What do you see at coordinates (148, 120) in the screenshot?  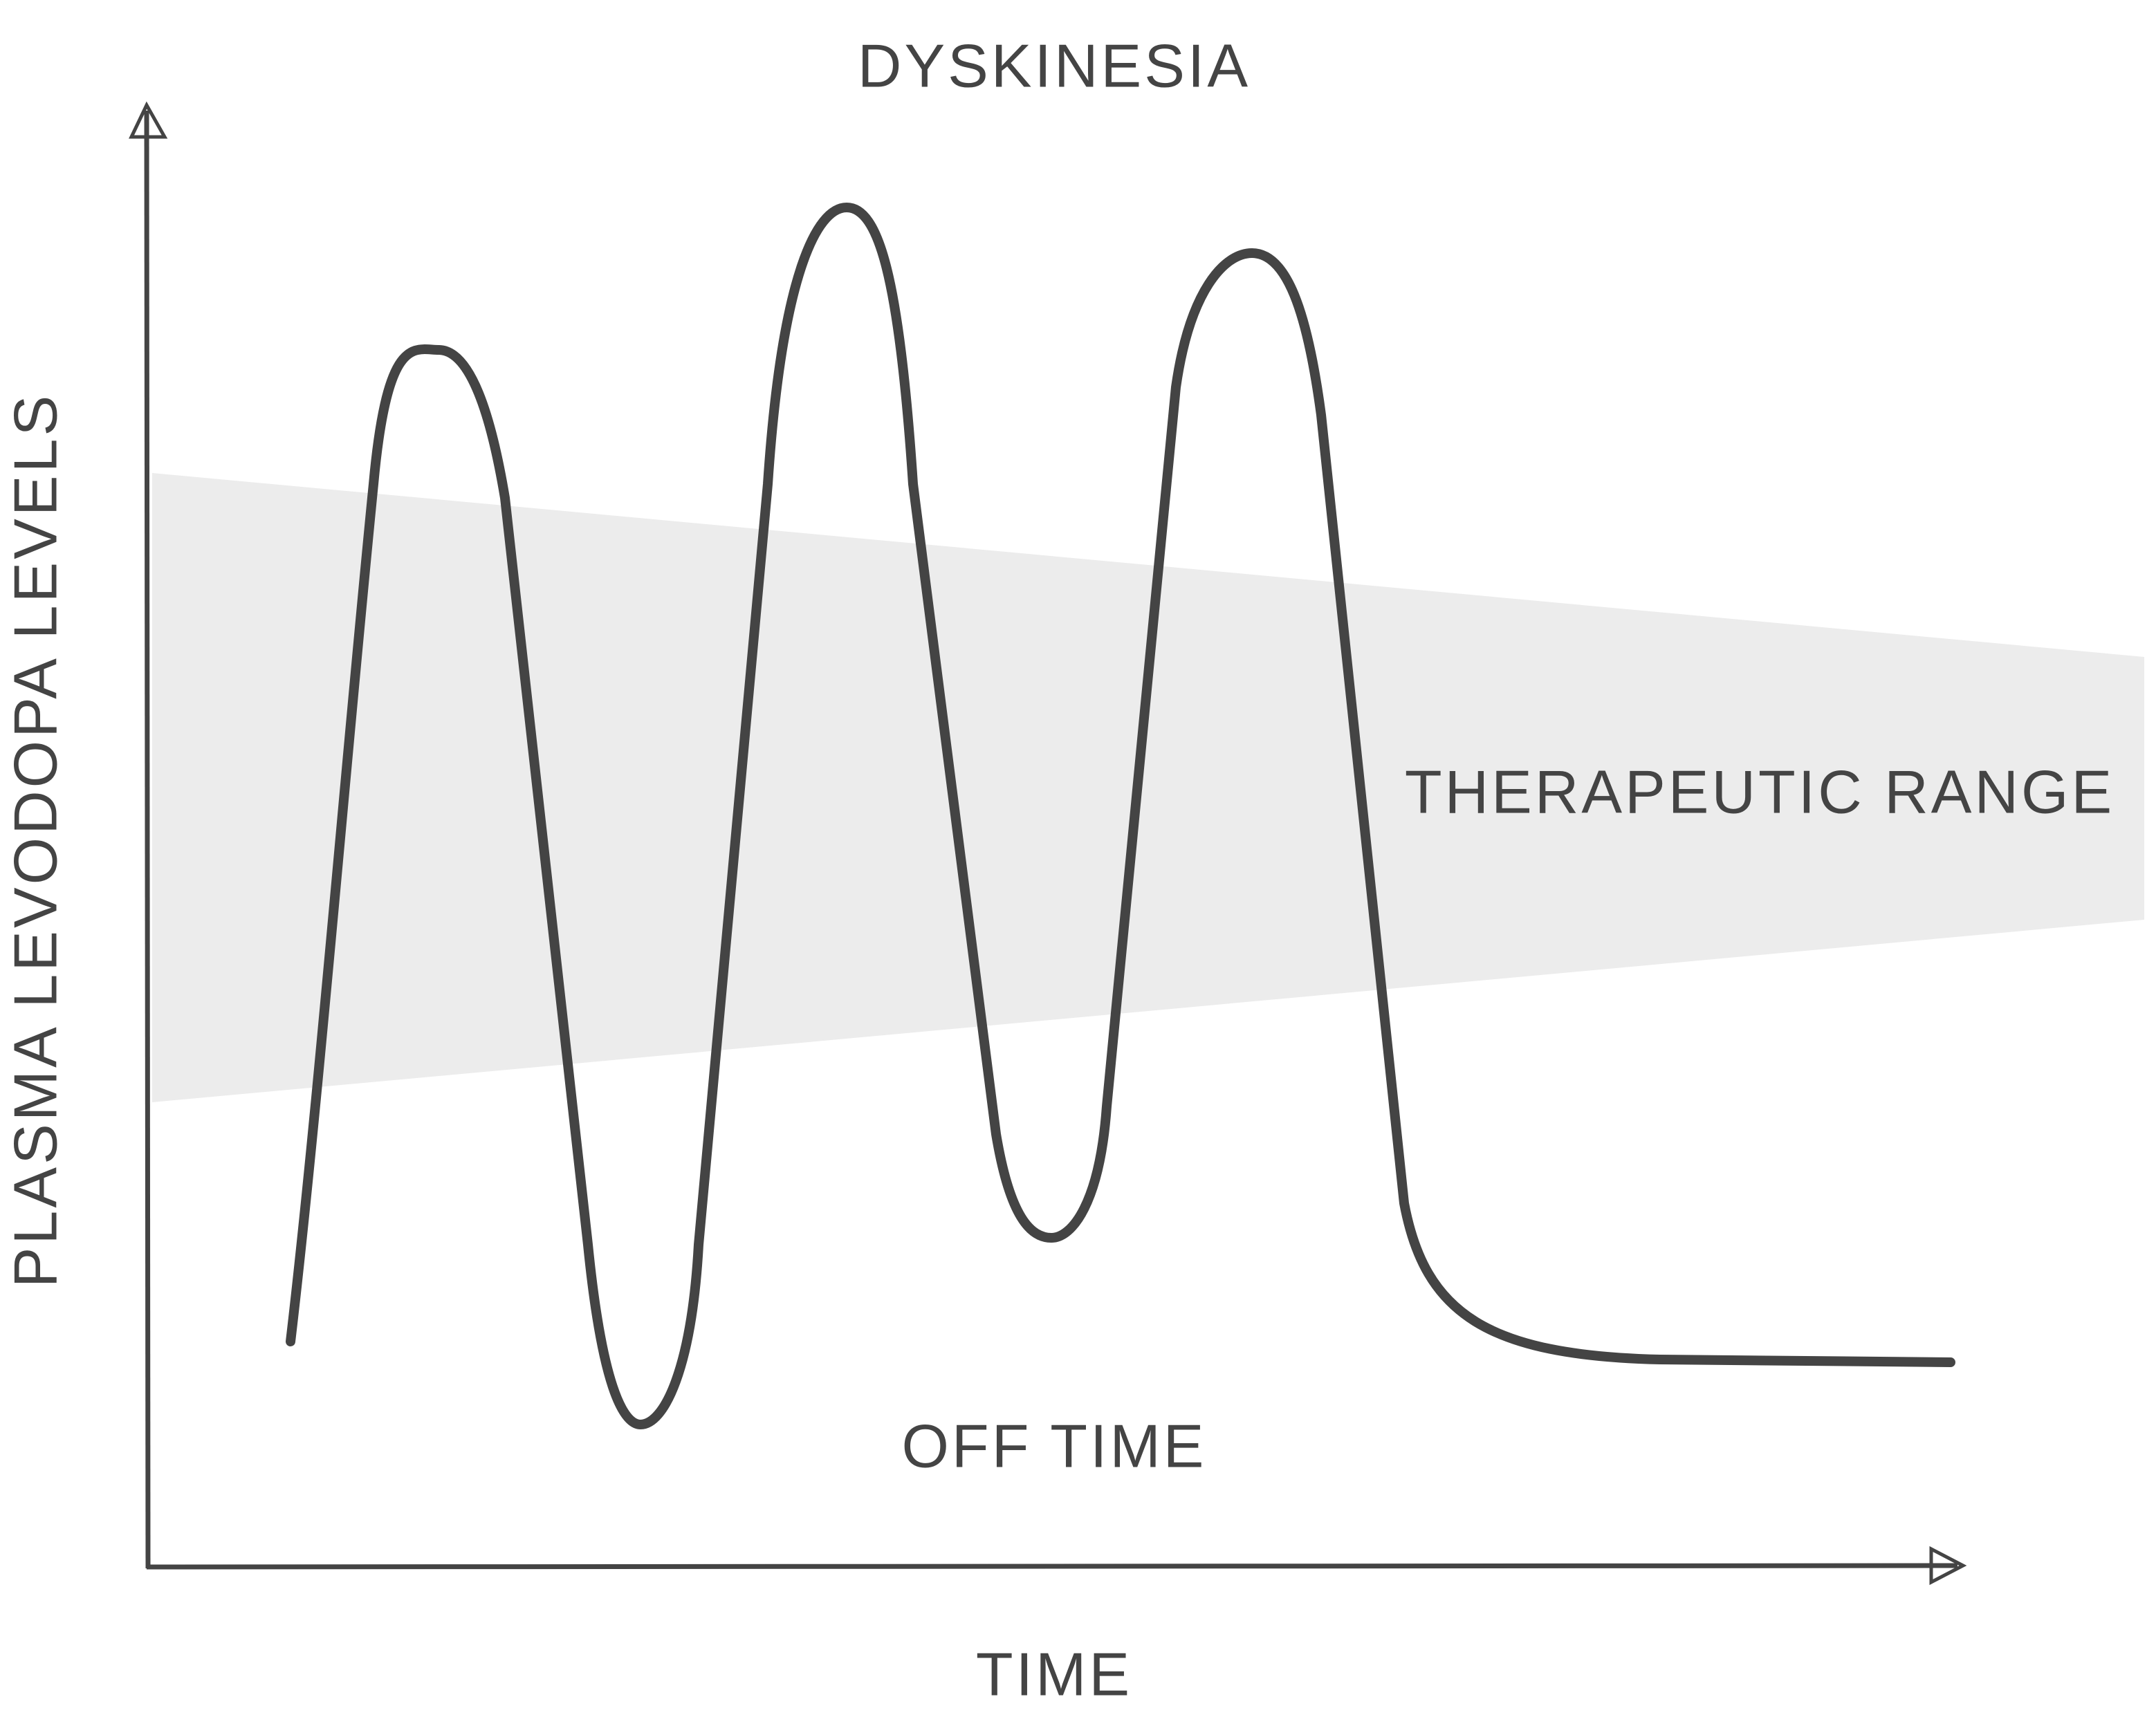 I see `y-axis-arrow` at bounding box center [148, 120].